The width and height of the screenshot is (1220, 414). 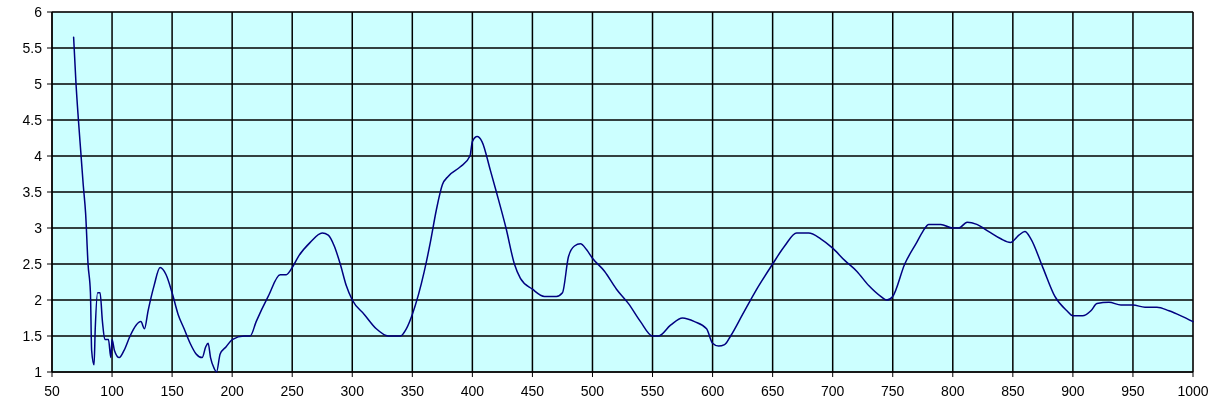 I want to click on x-tick-label: 200, so click(x=232, y=391).